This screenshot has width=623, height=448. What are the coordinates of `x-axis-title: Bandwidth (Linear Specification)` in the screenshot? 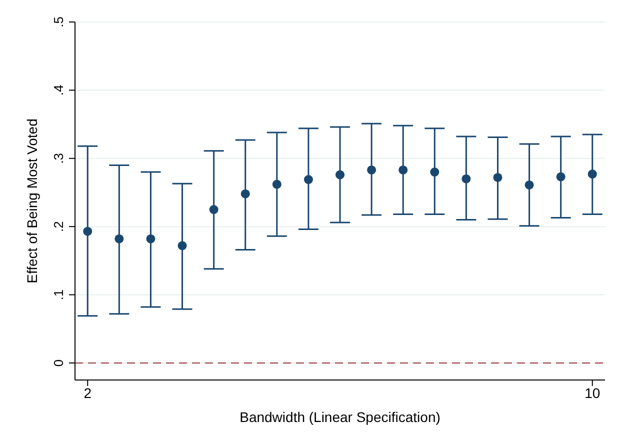 It's located at (340, 417).